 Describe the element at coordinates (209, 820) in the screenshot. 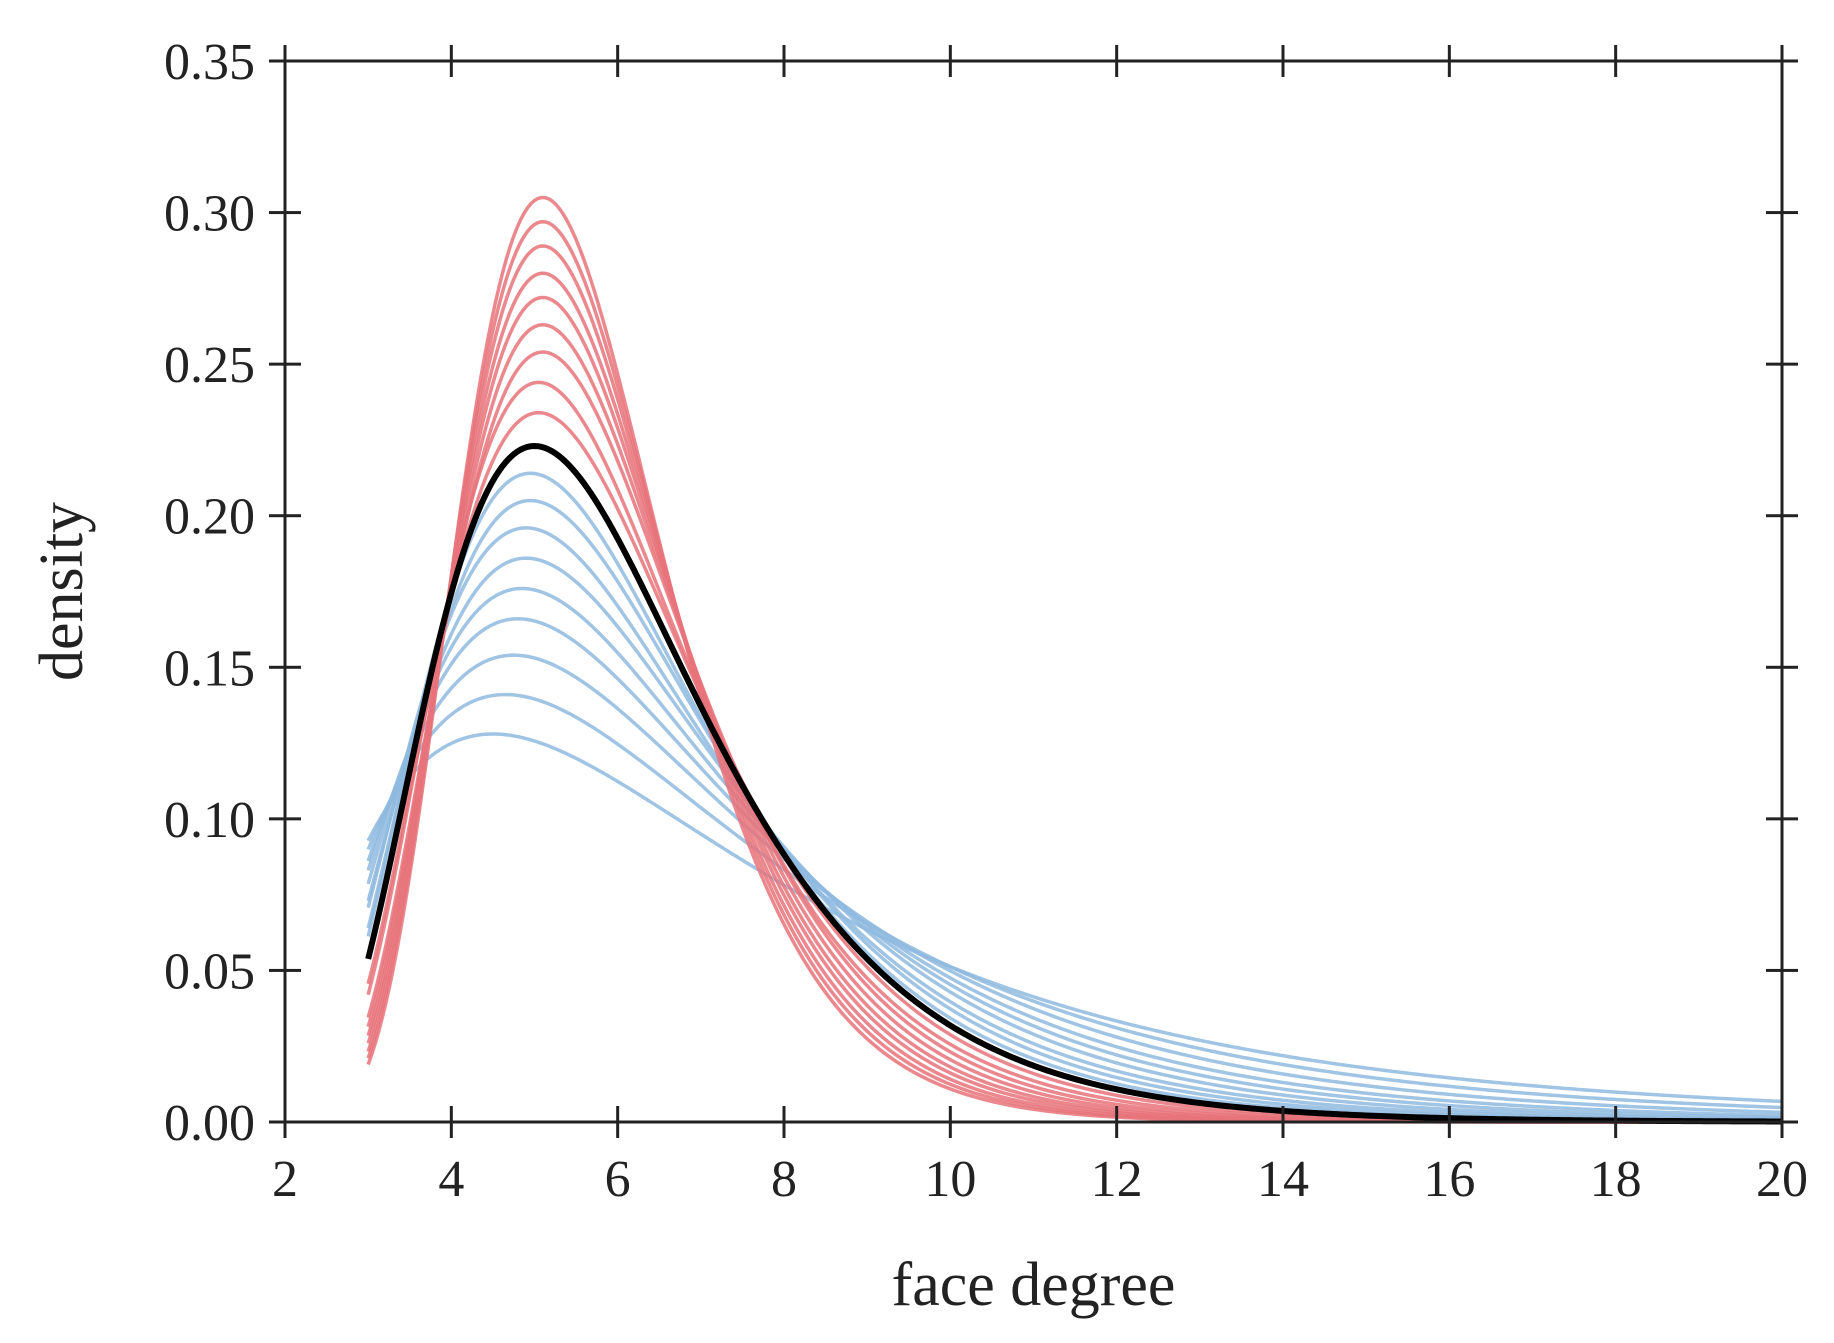

I see `y-tick-label: 0.10` at that location.